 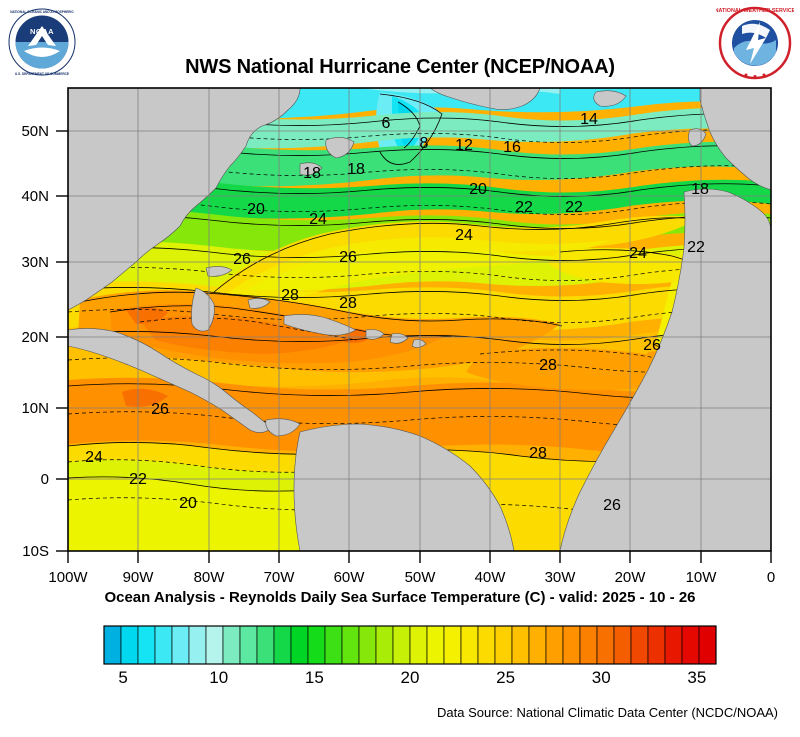 What do you see at coordinates (42, 31) in the screenshot?
I see `svg-text: NOAA` at bounding box center [42, 31].